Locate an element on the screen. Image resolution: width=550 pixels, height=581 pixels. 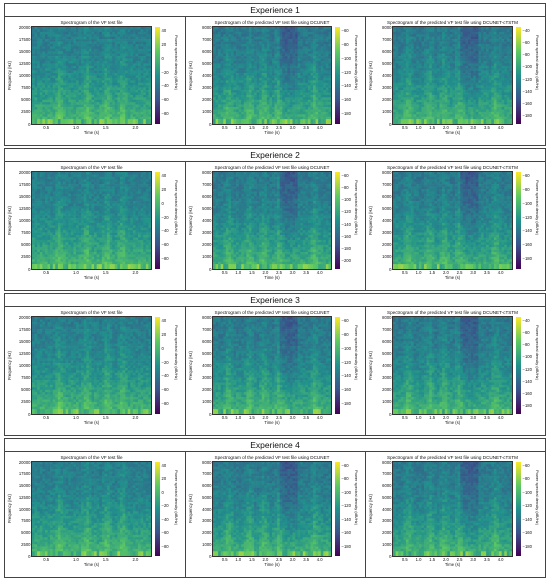
colorbar-tick-label: −120 is located at coordinates (346, 362).